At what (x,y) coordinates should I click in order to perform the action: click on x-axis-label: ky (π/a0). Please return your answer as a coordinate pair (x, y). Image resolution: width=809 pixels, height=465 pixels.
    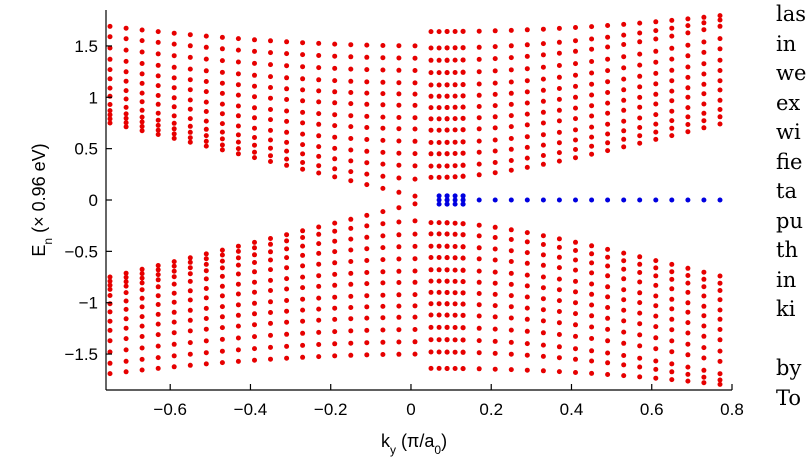
    Looking at the image, I should click on (414, 444).